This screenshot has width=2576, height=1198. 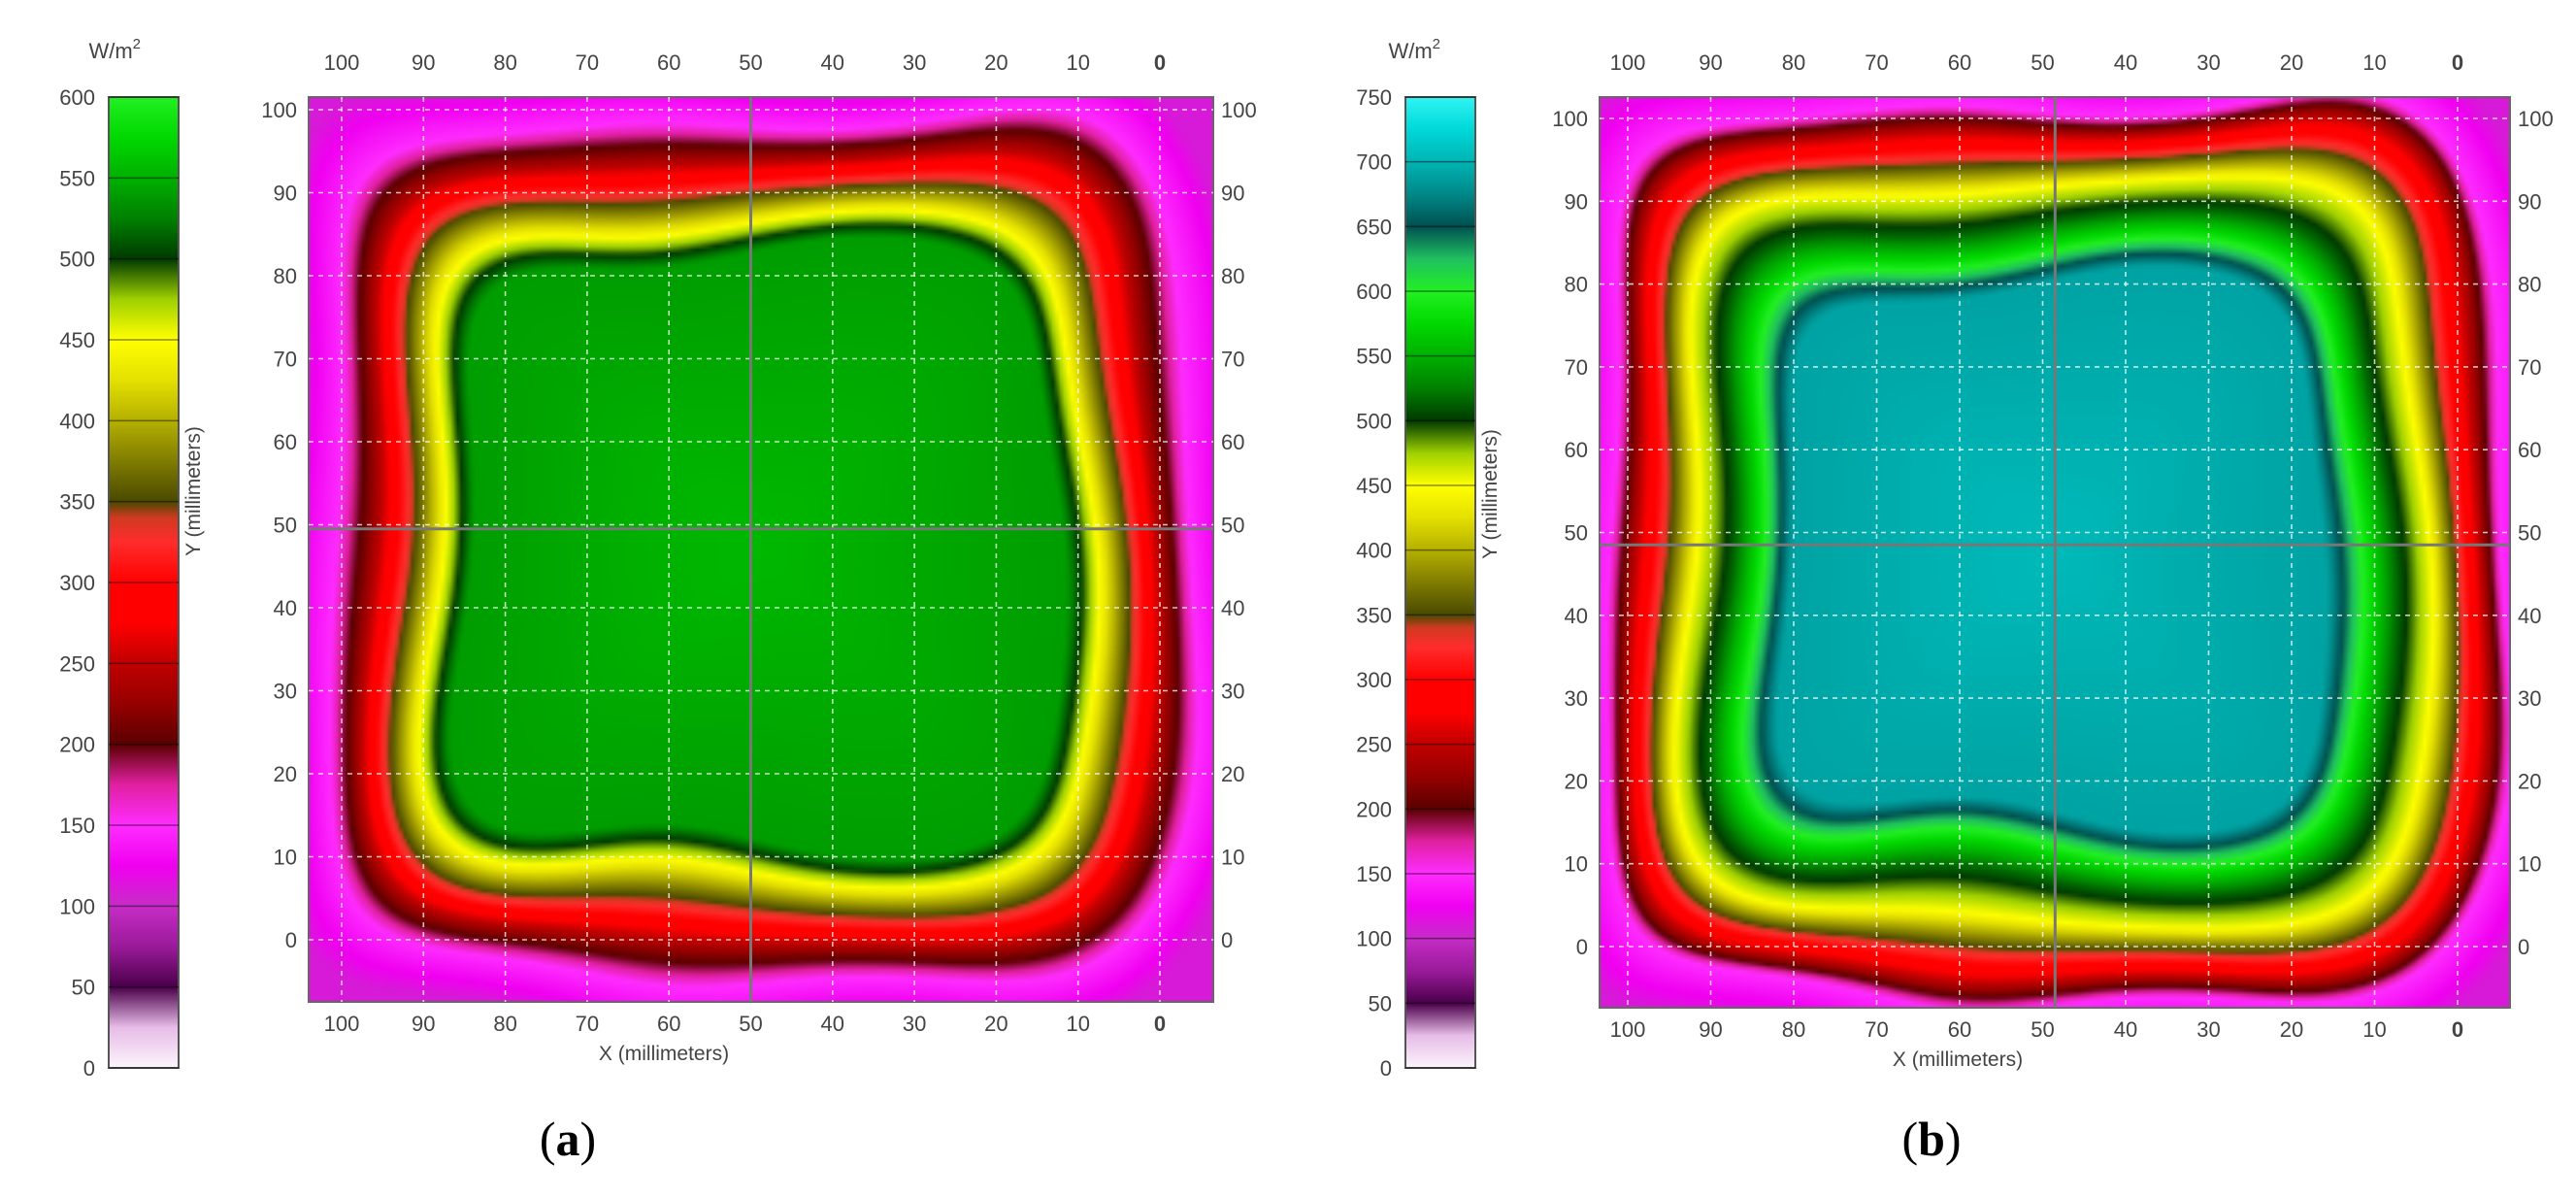 I want to click on x-tick-label-bottom: 90, so click(x=423, y=1024).